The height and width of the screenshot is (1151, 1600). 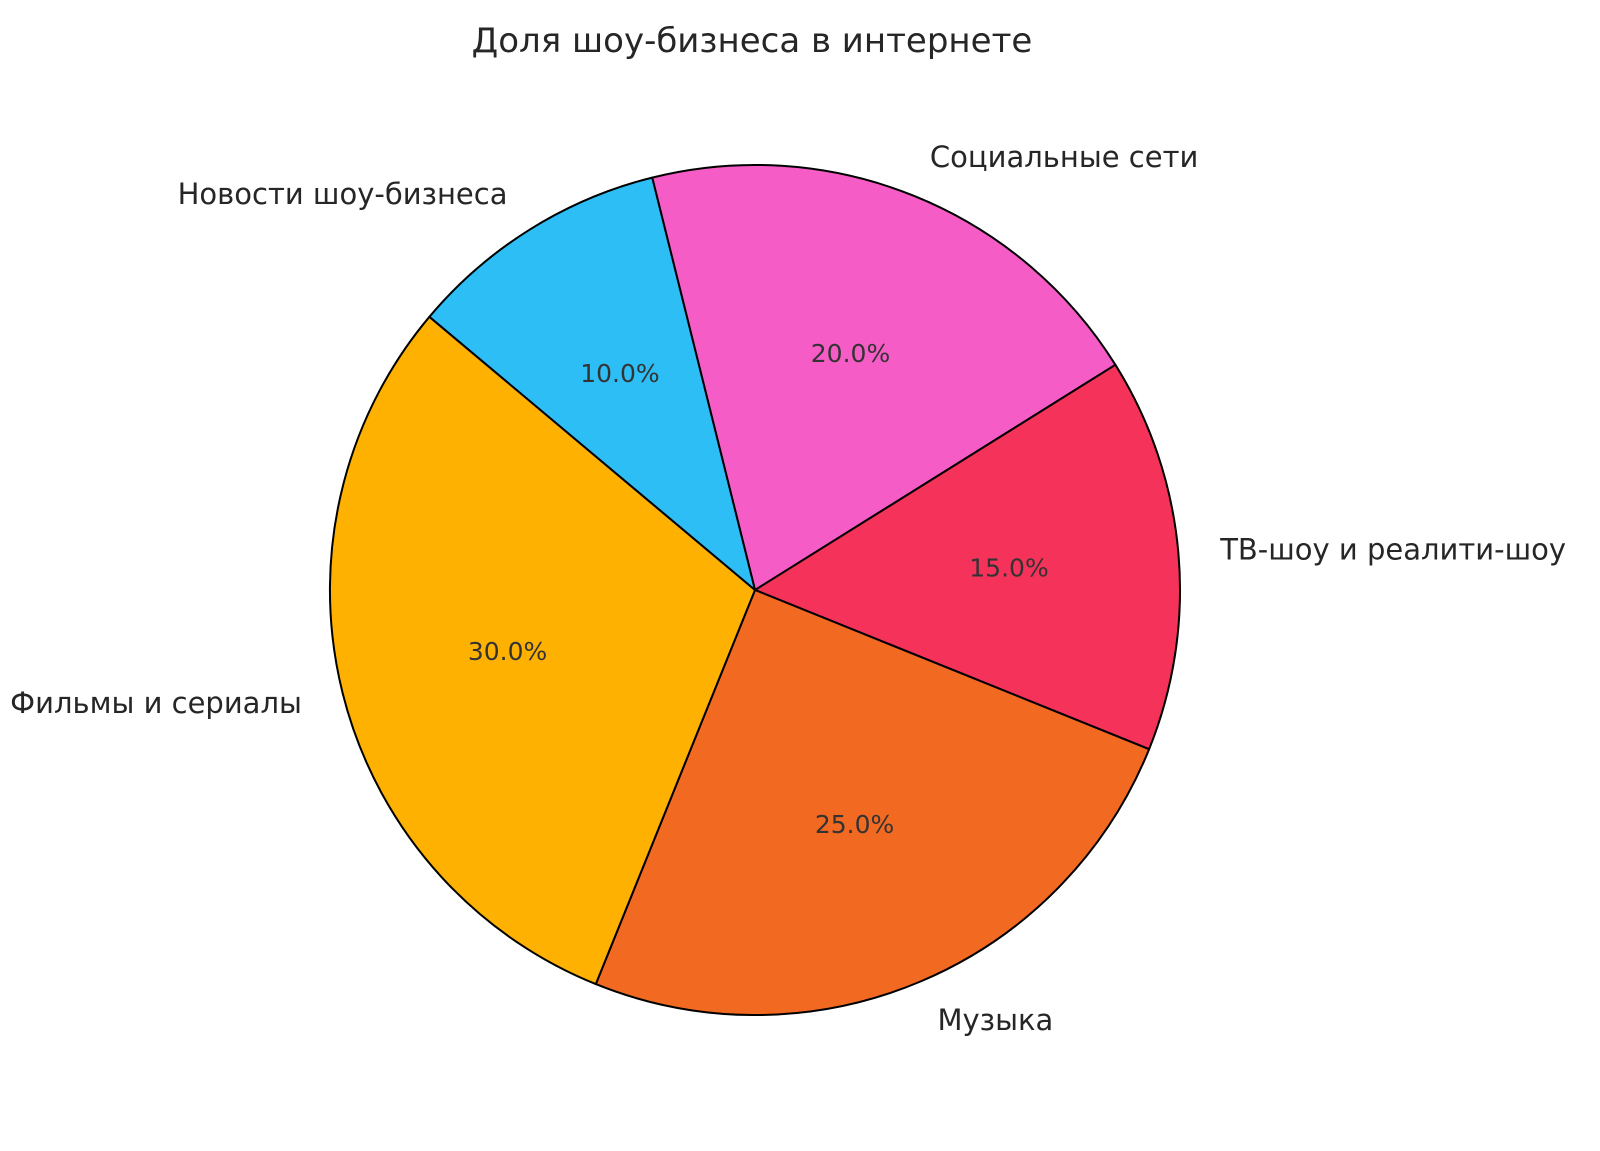 I want to click on slice-showbiz-news, so click(x=592, y=383).